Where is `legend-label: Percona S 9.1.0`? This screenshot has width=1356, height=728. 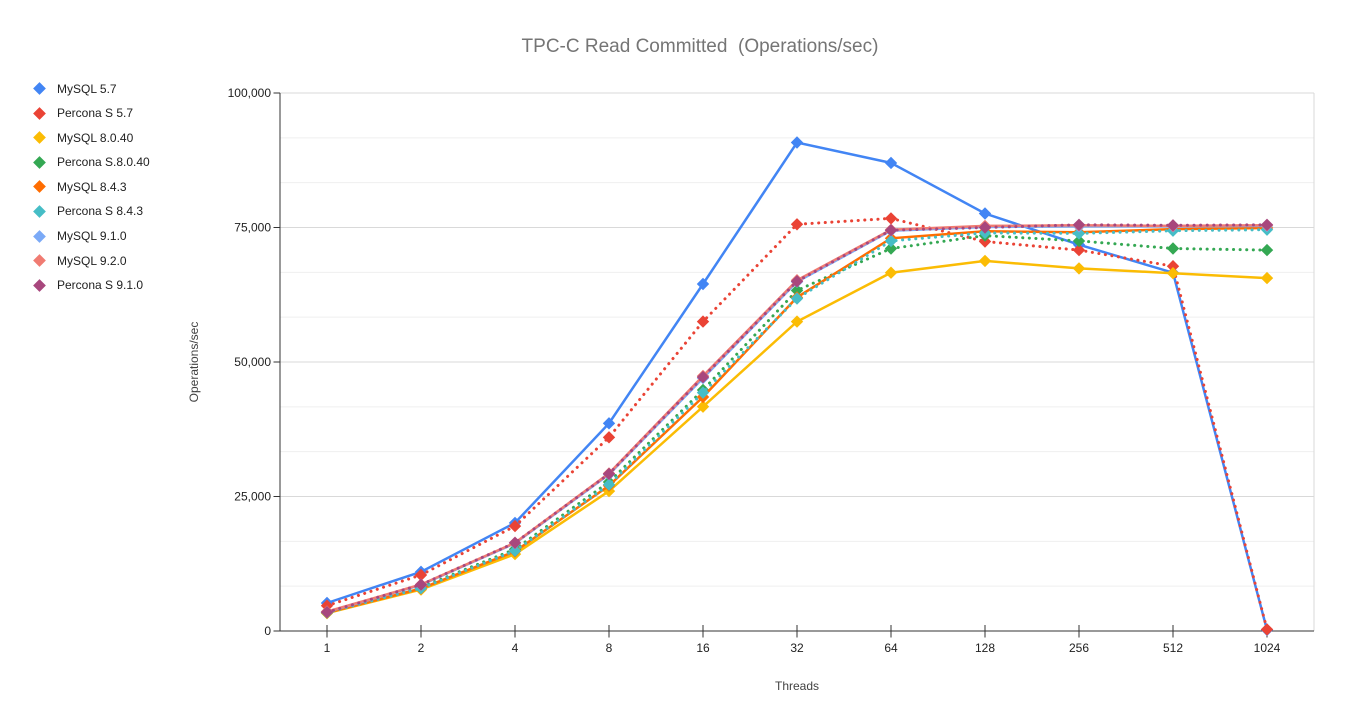
legend-label: Percona S 9.1.0 is located at coordinates (100, 285).